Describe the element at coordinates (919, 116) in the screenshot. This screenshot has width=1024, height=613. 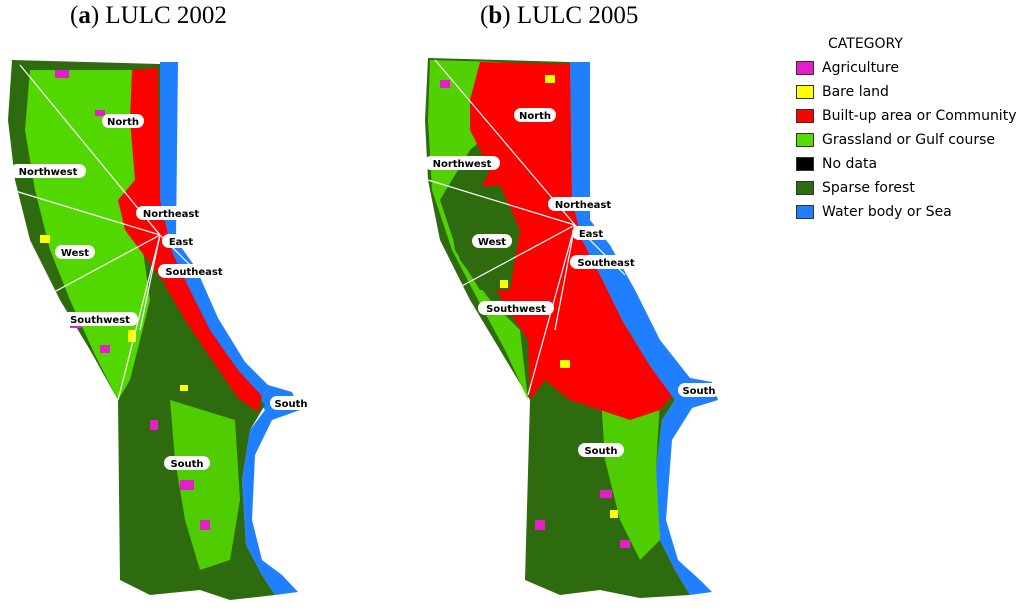
I see `legend-label: Built-up area or Community` at that location.